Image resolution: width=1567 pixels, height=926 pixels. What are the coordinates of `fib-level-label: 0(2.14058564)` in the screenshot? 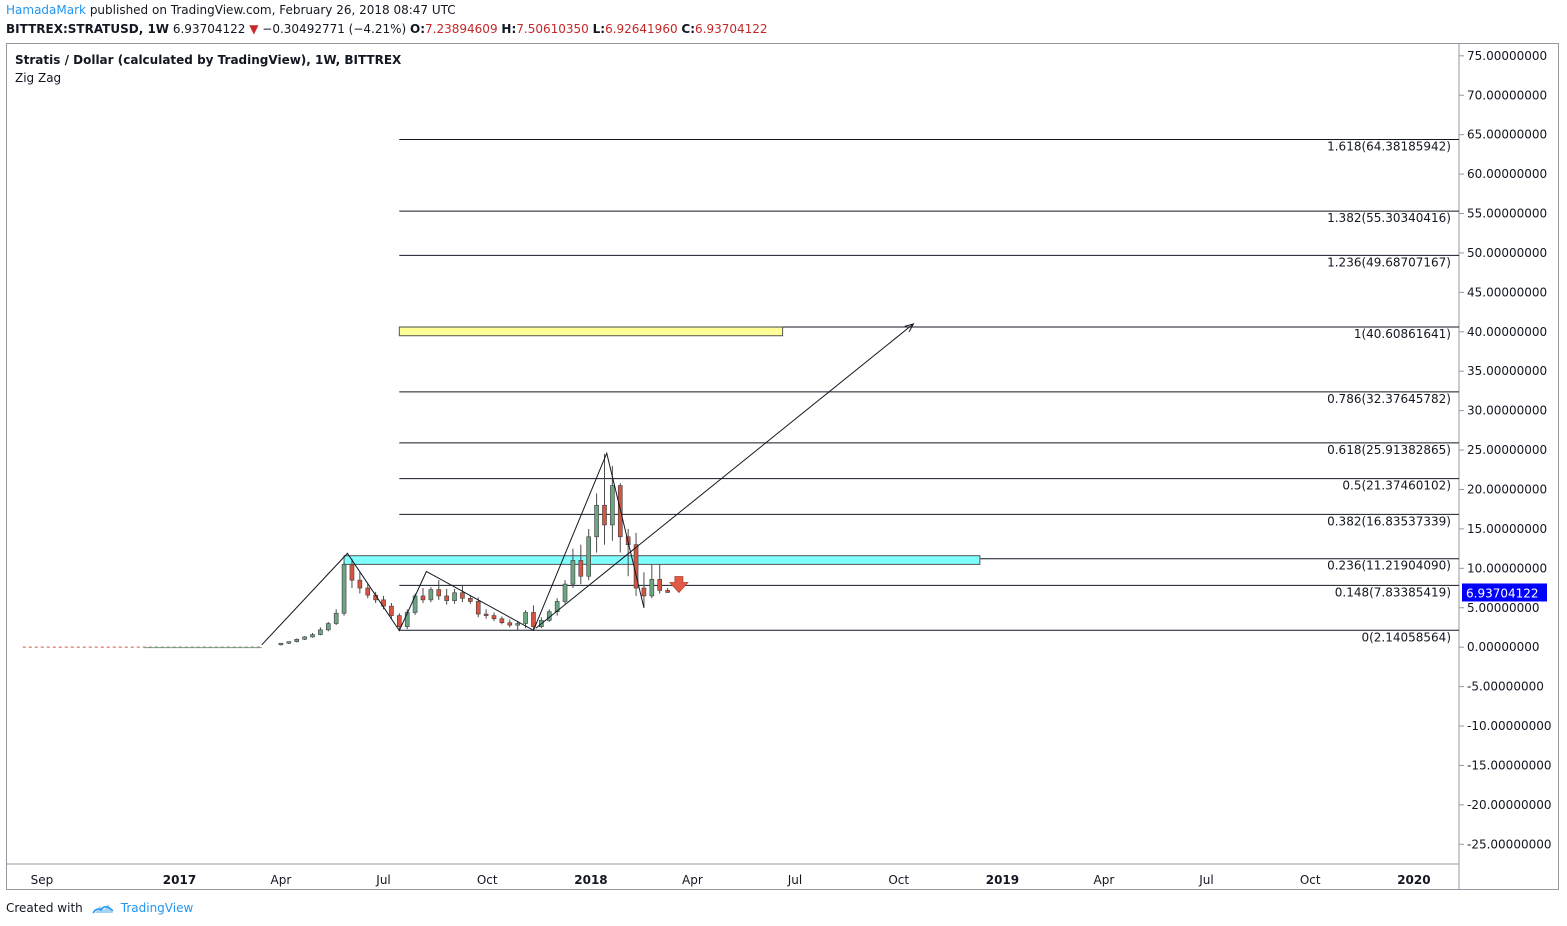 It's located at (1406, 637).